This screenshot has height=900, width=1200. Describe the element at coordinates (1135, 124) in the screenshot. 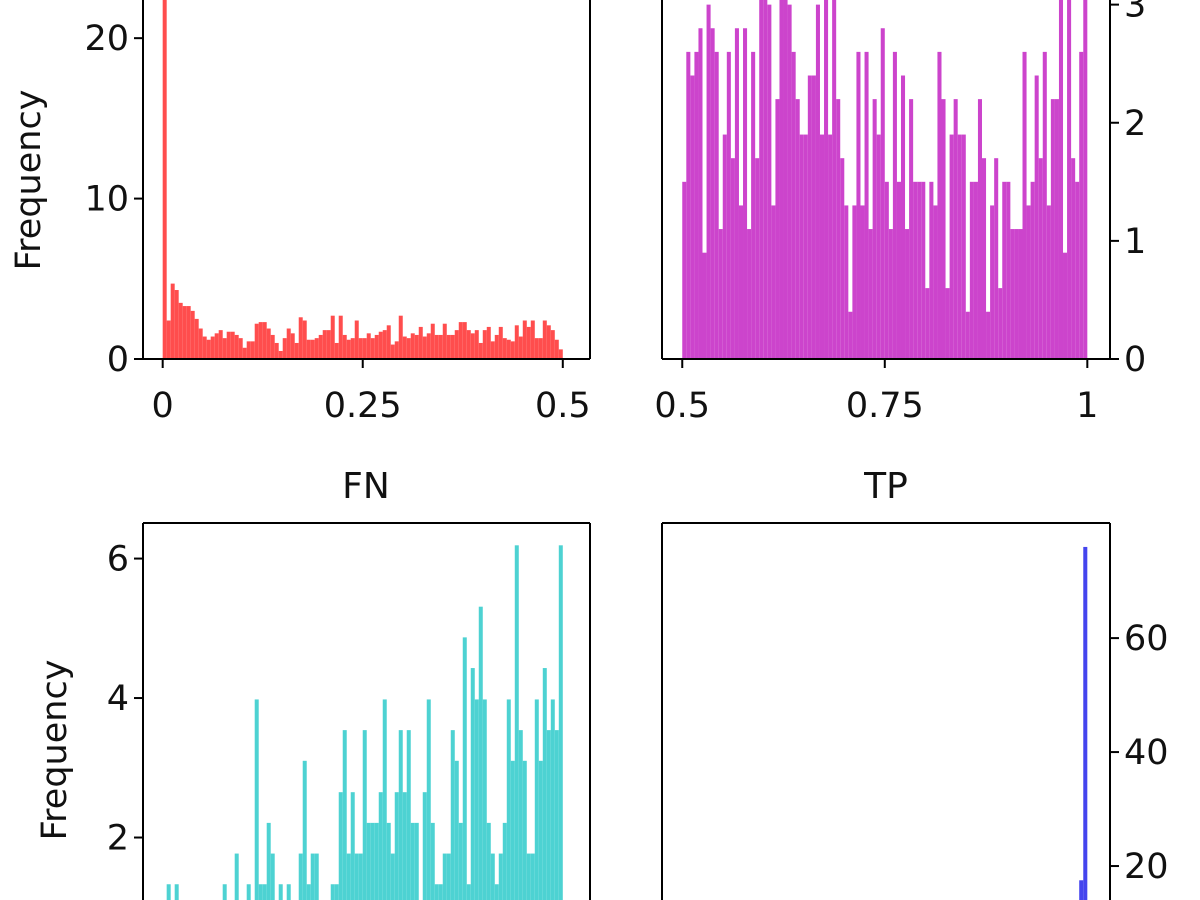

I see `y-tick-label: 2` at that location.